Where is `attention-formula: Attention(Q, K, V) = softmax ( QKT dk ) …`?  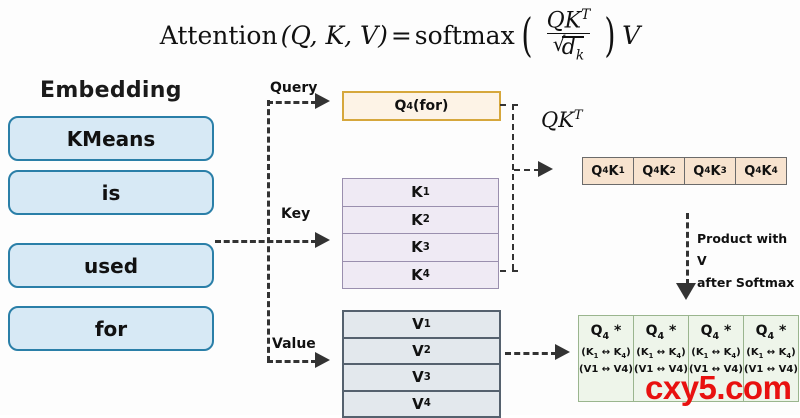
attention-formula: Attention(Q, K, V) = softmax ( QKT dk ) … is located at coordinates (400, 35).